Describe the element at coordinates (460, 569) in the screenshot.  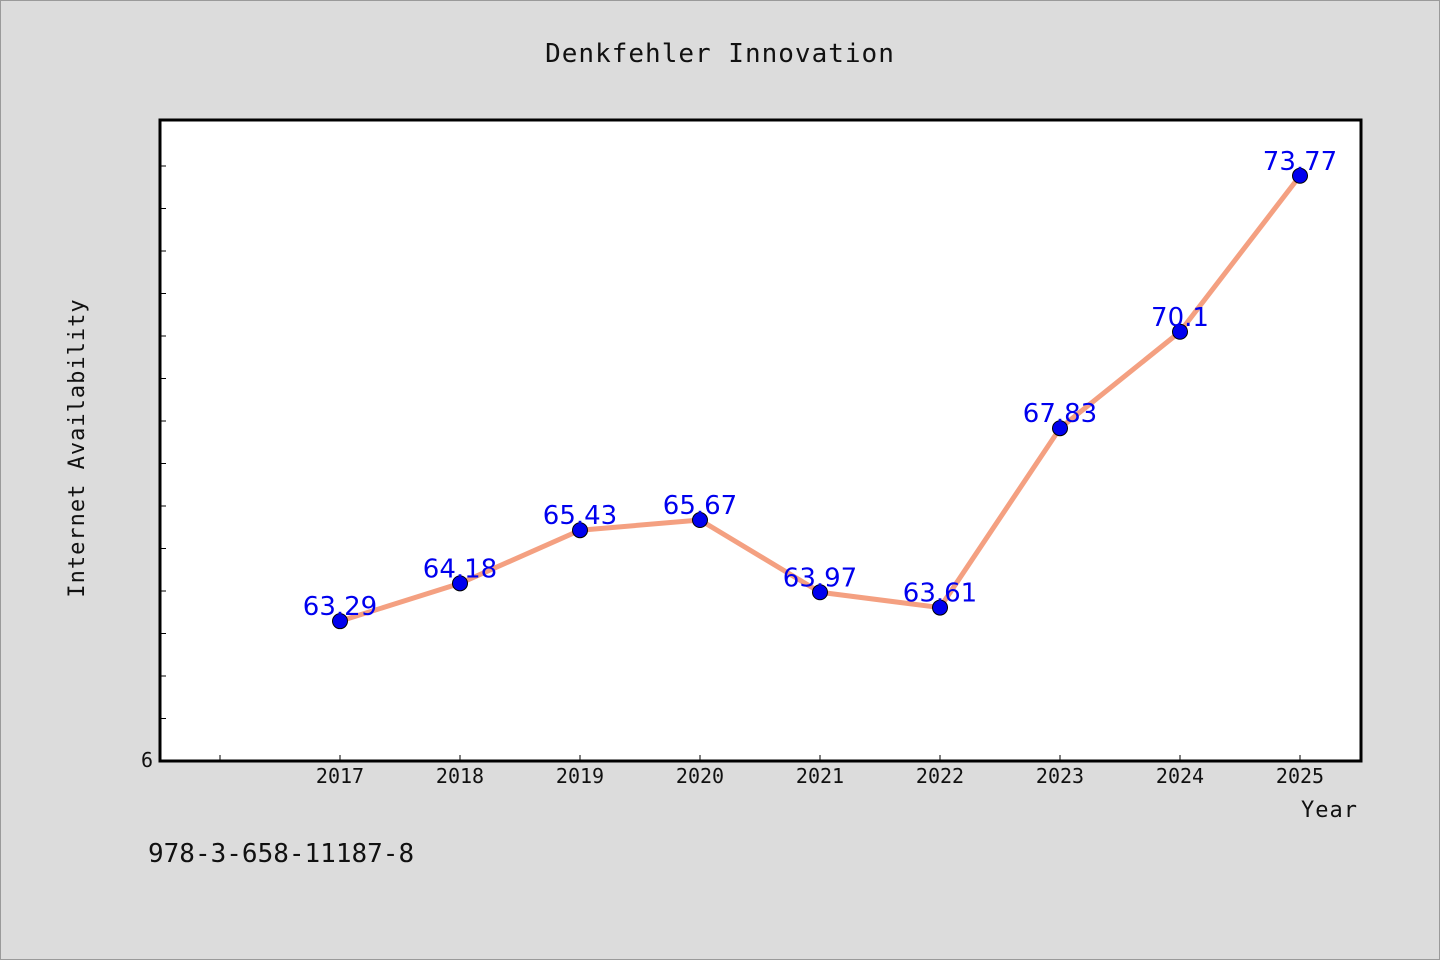
I see `data-label: 64.18` at that location.